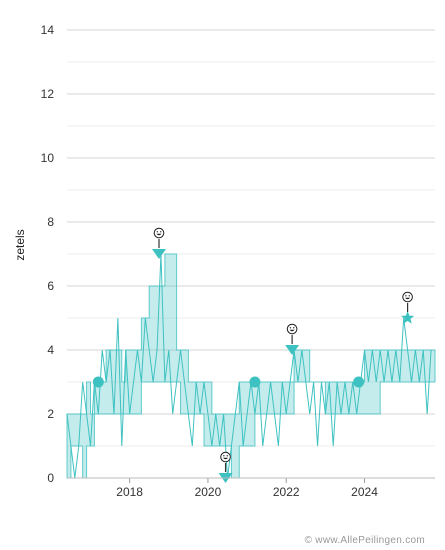 The image size is (445, 550). I want to click on x-tick-label: 2024, so click(364, 492).